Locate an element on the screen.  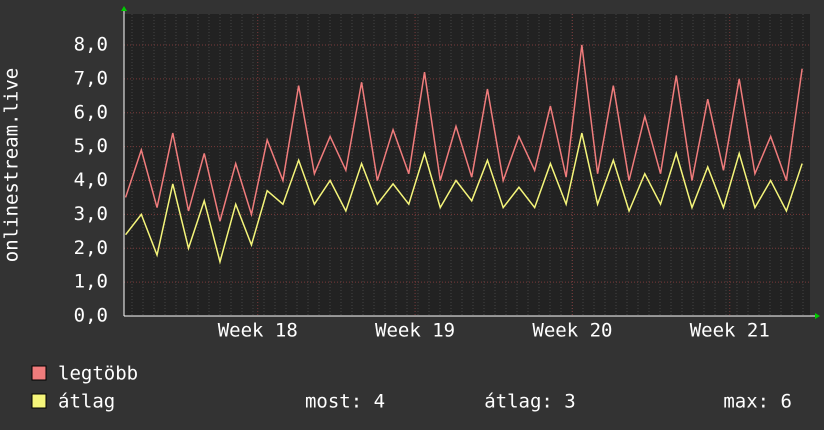
stat: átlag: 3 is located at coordinates (530, 402).